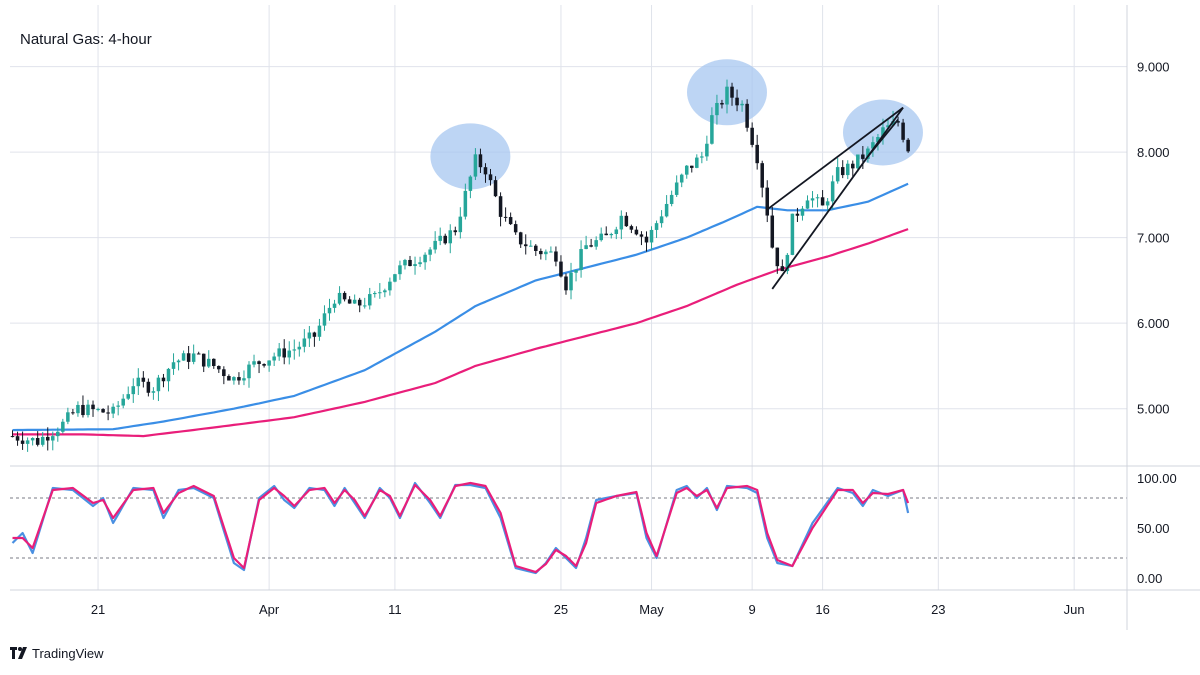 Image resolution: width=1200 pixels, height=675 pixels. I want to click on wedge-lower-line, so click(837, 198).